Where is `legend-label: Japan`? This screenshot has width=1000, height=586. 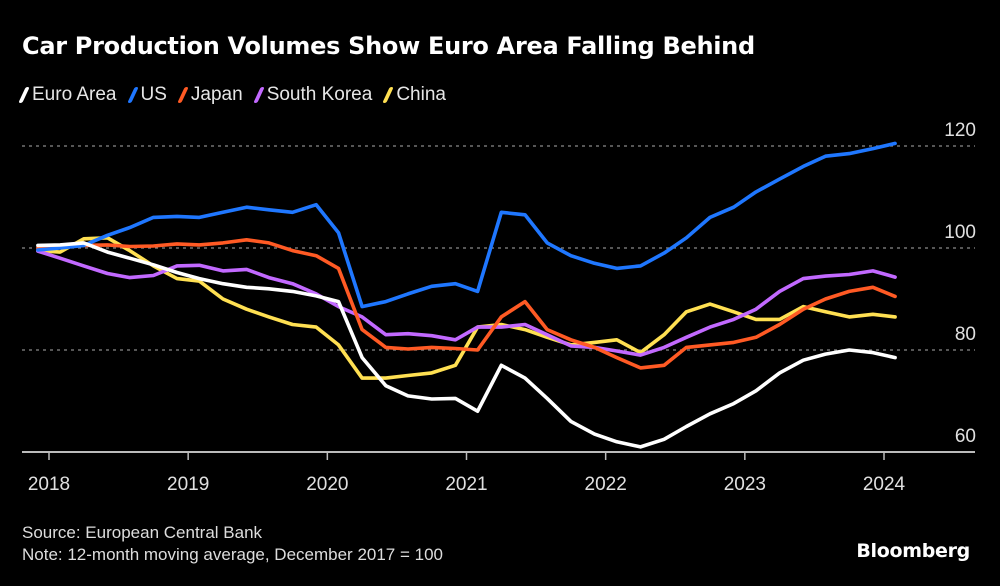 legend-label: Japan is located at coordinates (216, 94).